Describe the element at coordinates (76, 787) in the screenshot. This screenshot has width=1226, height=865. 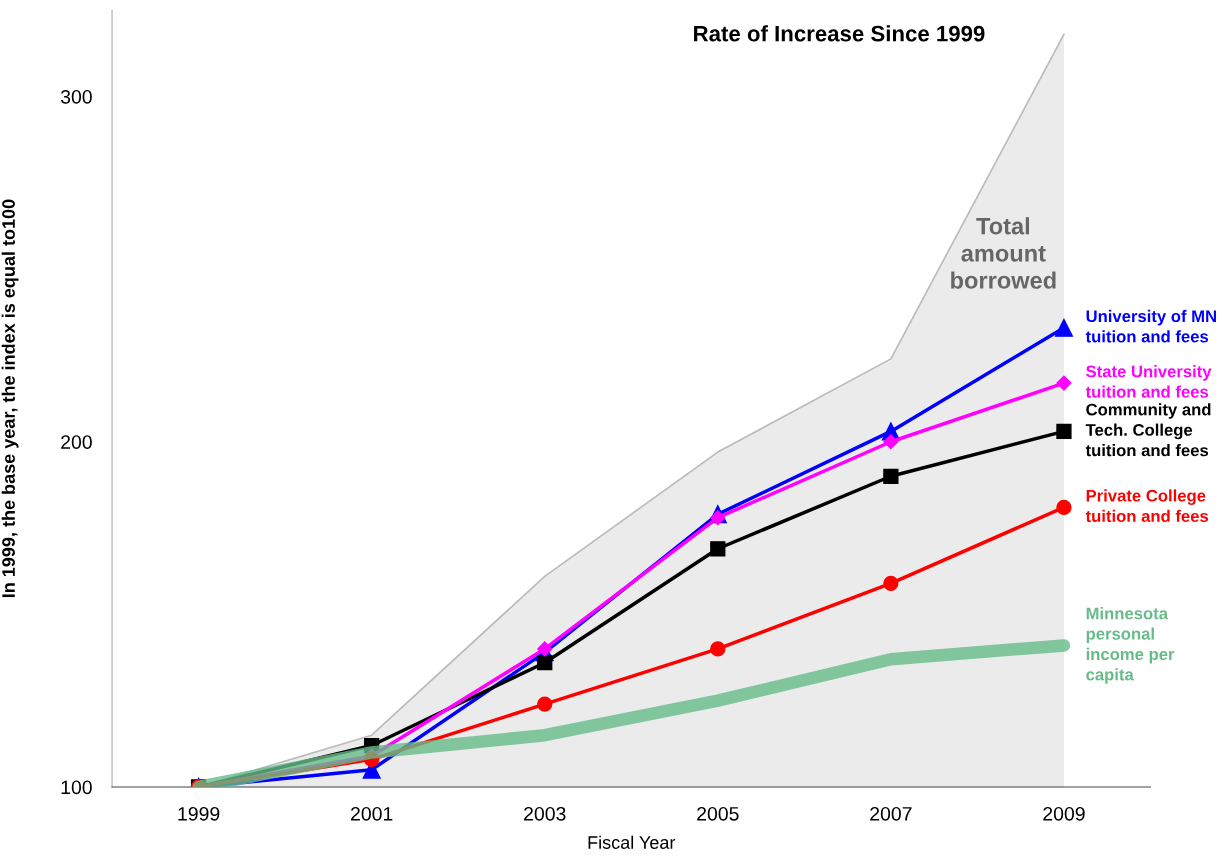
I see `y-tick-label: 100` at that location.